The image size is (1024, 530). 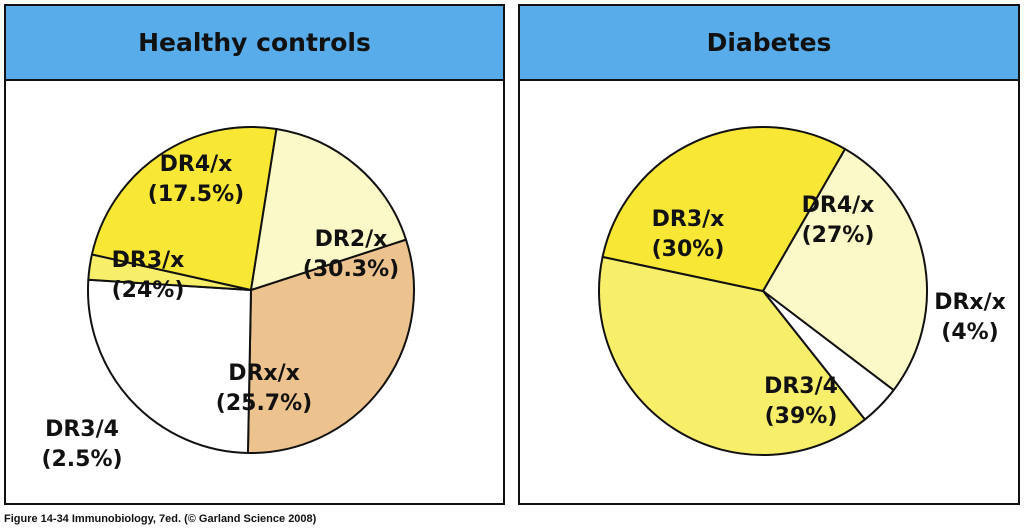 What do you see at coordinates (330, 346) in the screenshot?
I see `pie-slice-dr2-x` at bounding box center [330, 346].